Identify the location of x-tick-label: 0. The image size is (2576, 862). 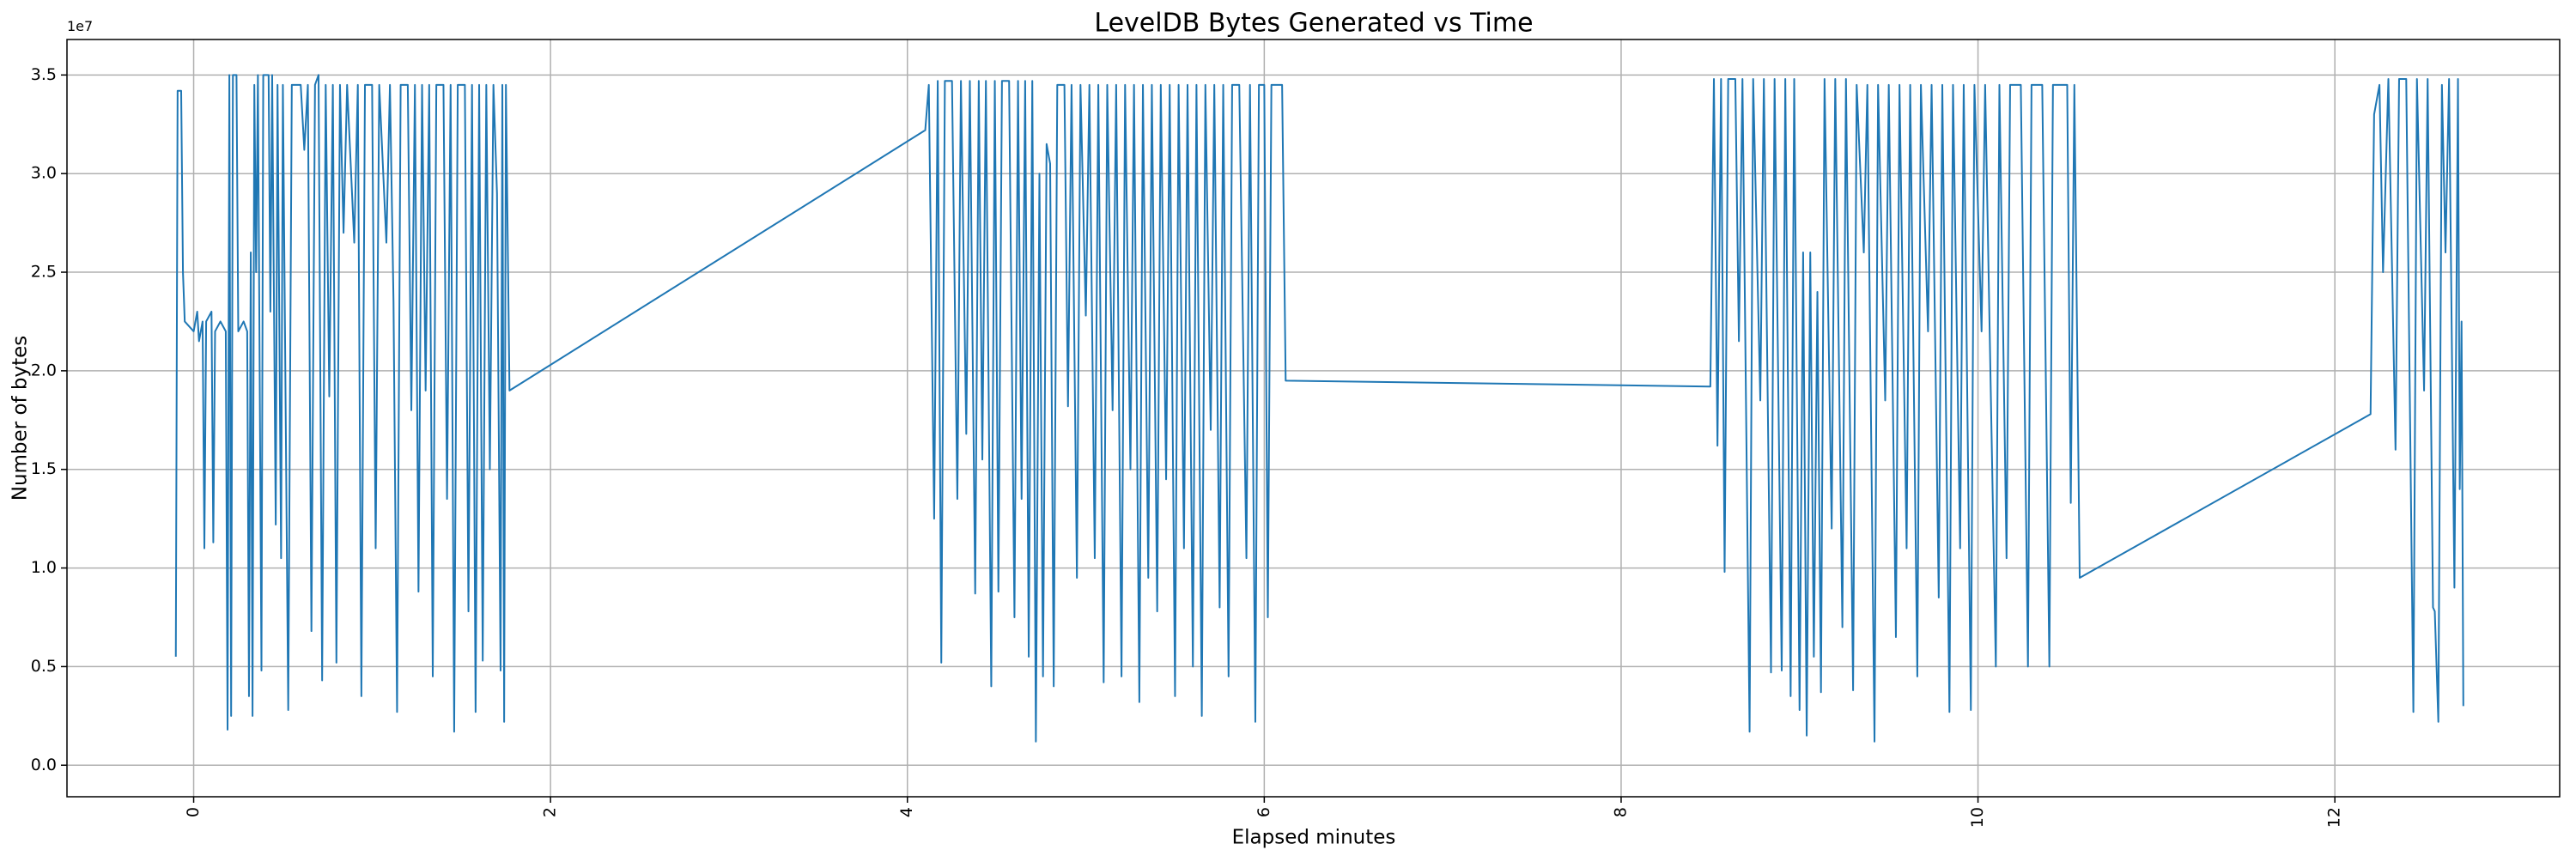
(193, 812).